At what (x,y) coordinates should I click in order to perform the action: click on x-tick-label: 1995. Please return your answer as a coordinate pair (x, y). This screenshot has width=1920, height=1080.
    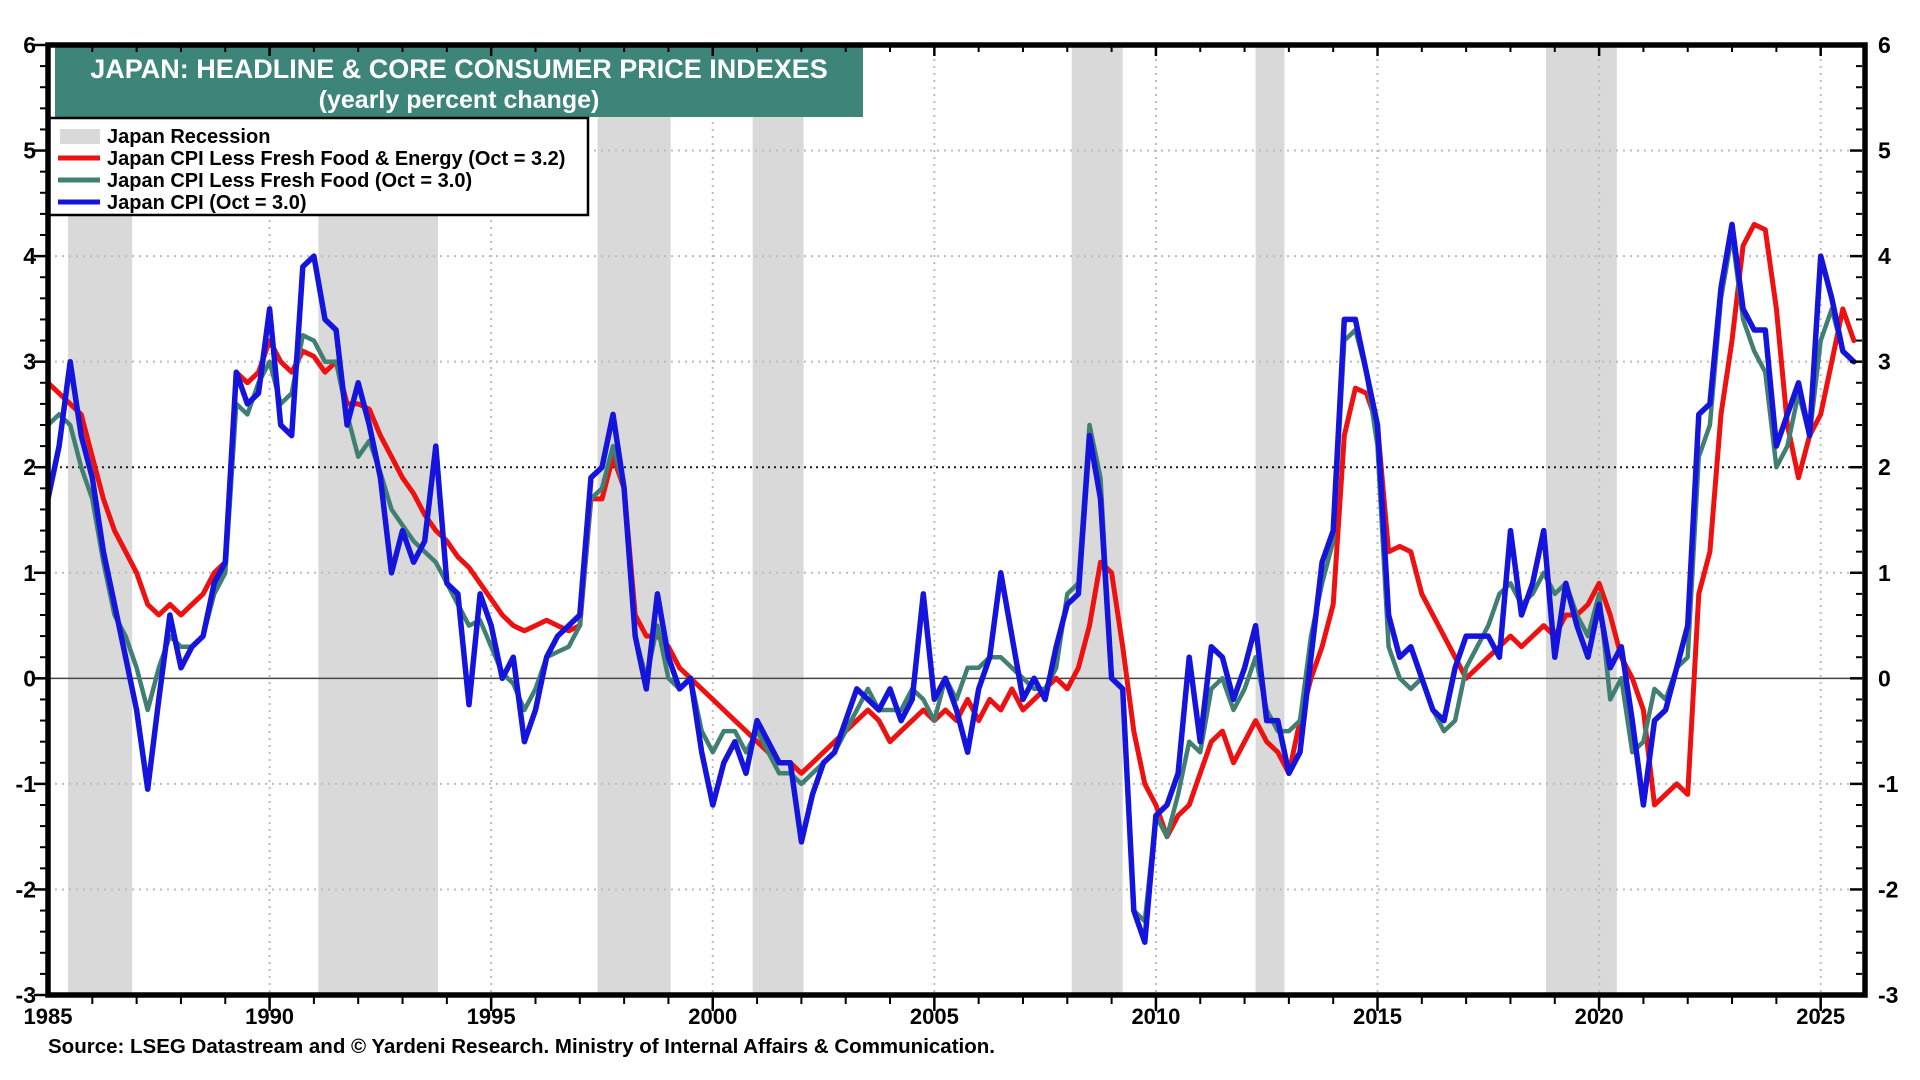
    Looking at the image, I should click on (491, 1016).